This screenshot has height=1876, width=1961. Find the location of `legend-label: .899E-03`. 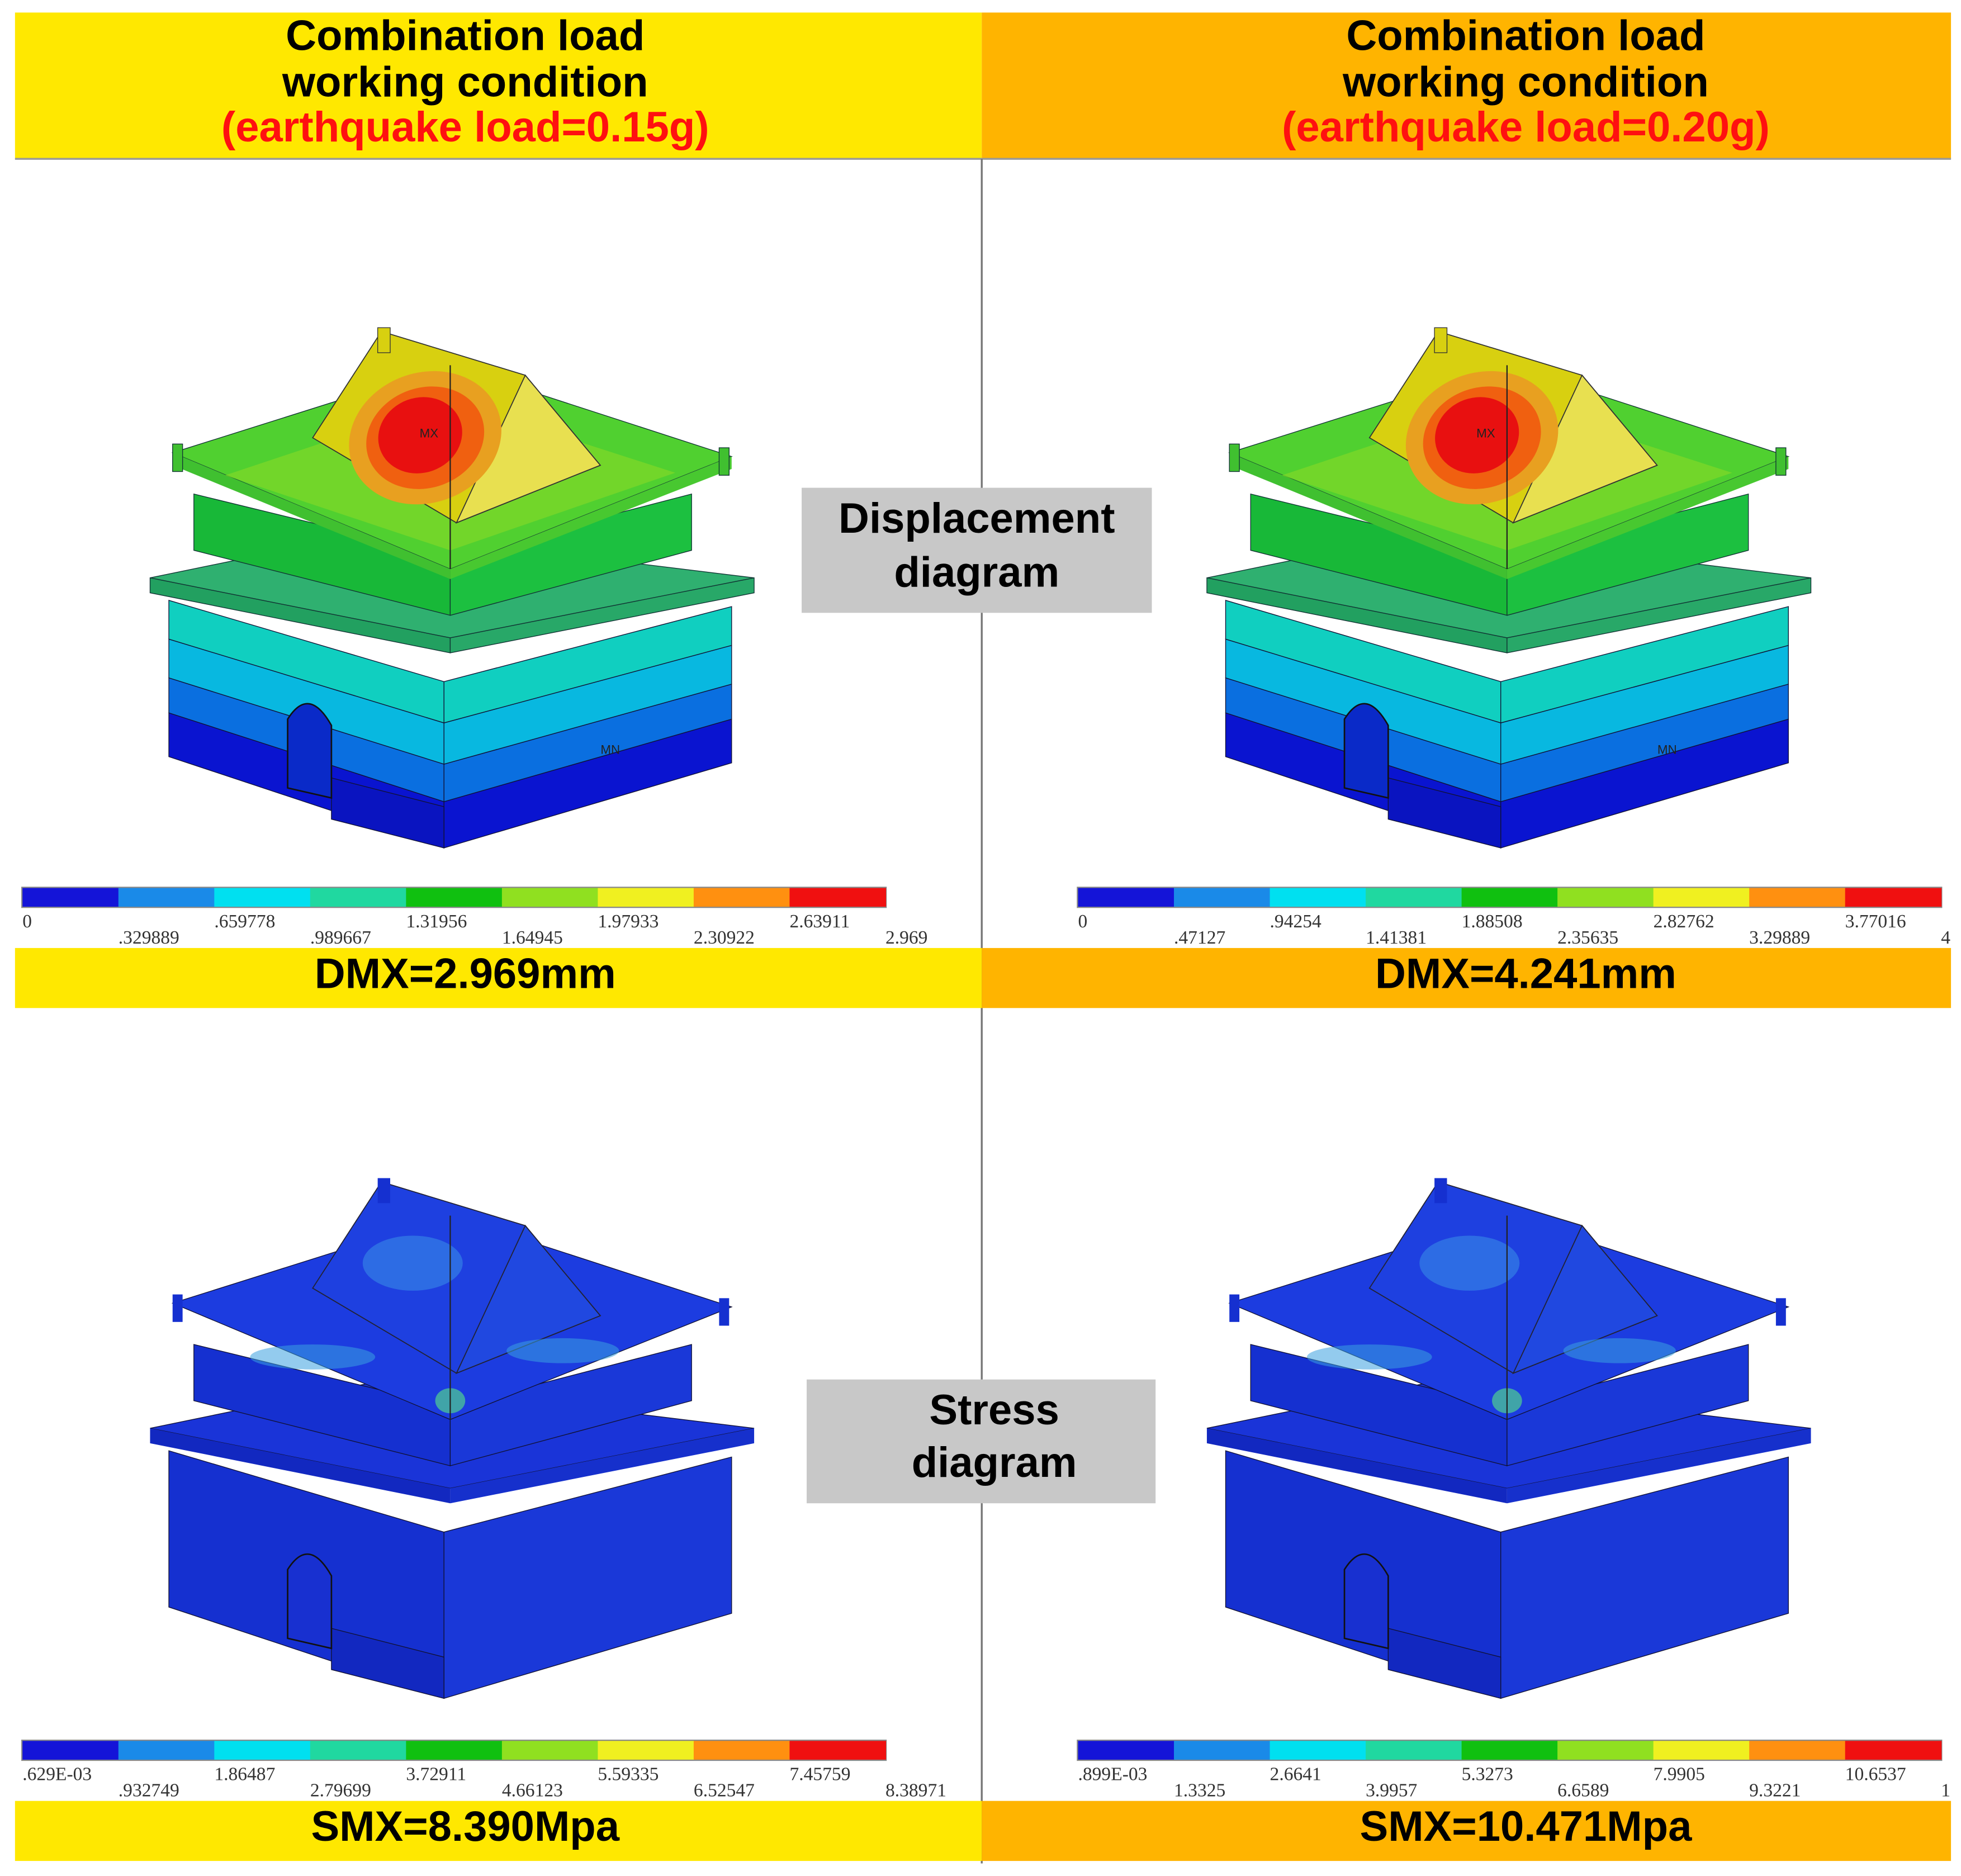

legend-label: .899E-03 is located at coordinates (1113, 1774).